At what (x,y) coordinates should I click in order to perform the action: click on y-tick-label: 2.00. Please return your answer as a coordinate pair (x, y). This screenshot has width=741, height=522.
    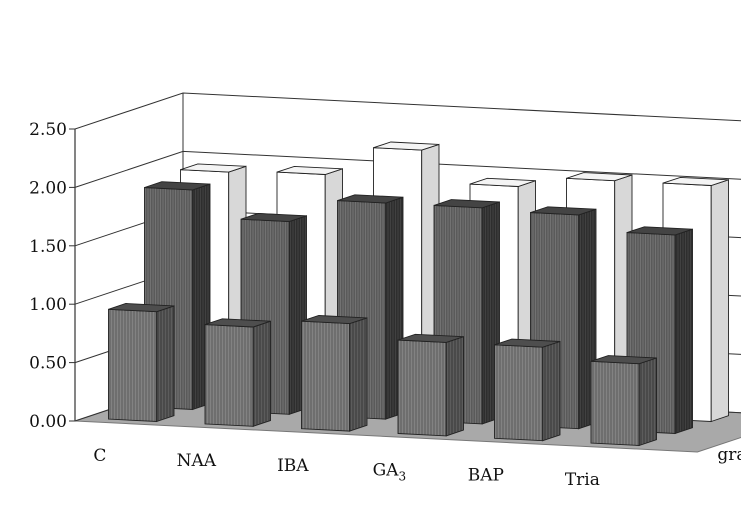
    Looking at the image, I should click on (48, 188).